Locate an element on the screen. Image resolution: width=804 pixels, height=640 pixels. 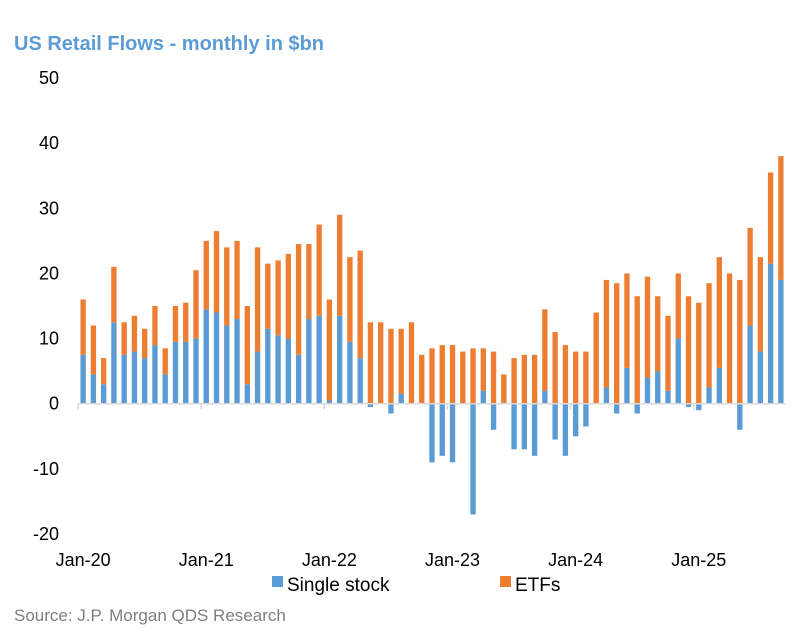
y-tick-label: 50 is located at coordinates (49, 78).